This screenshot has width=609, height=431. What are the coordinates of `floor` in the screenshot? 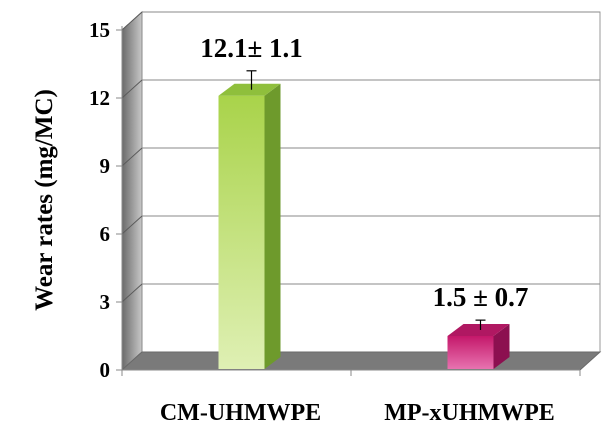 It's located at (361, 361).